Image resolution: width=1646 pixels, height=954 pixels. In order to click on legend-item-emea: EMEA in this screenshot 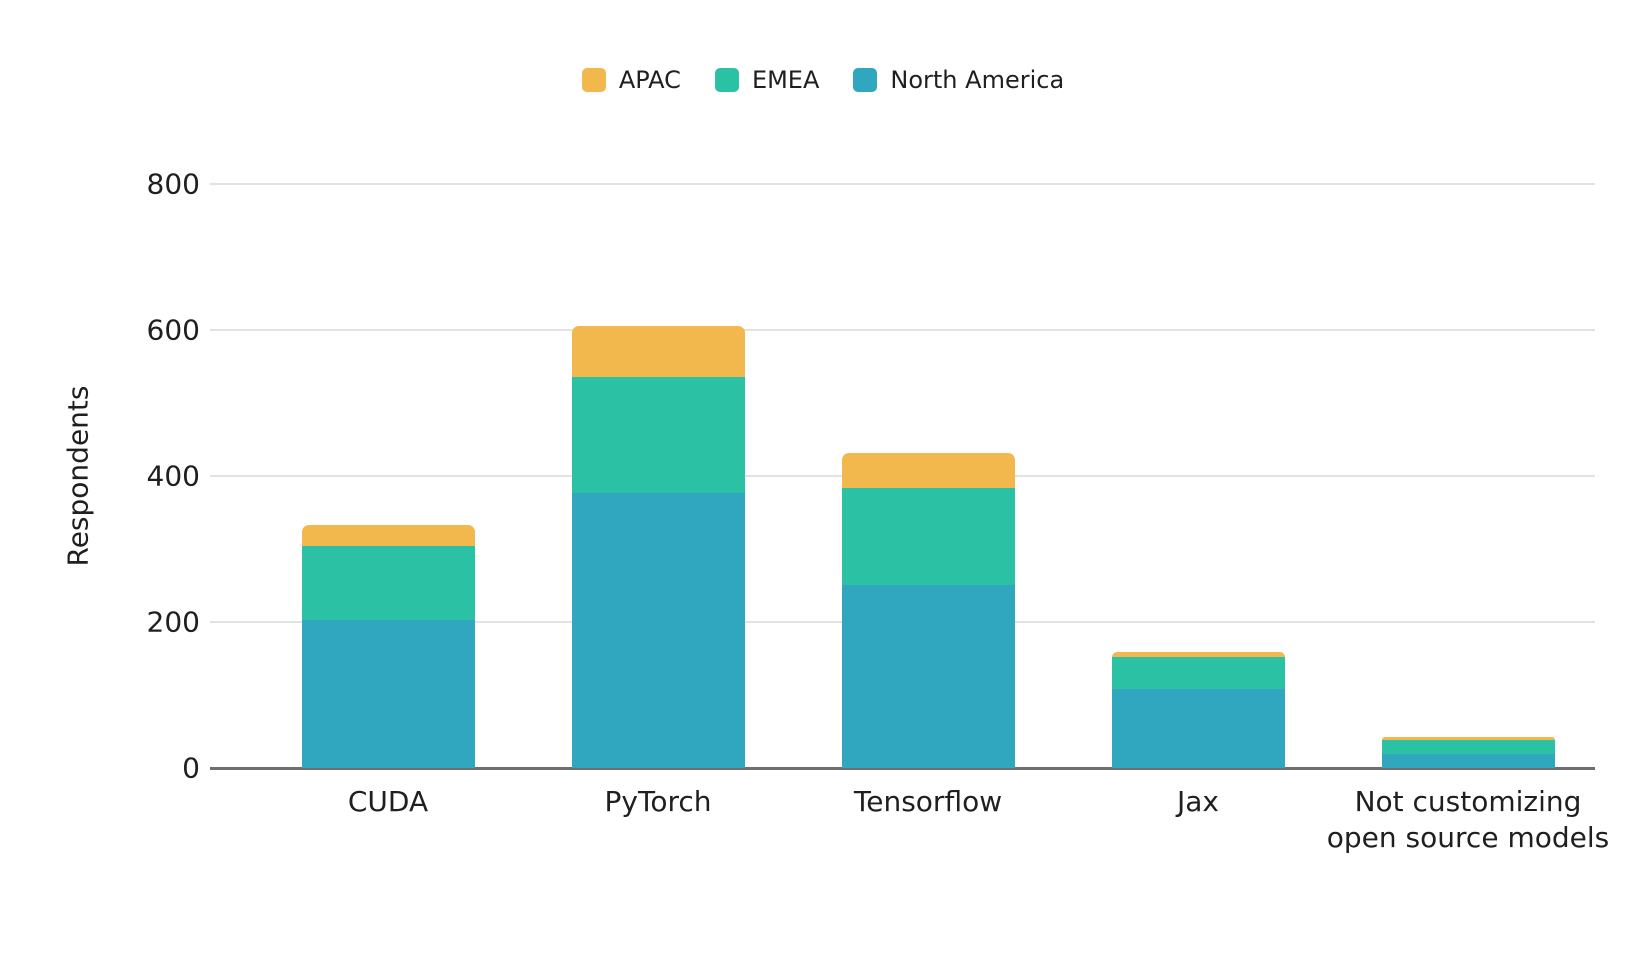, I will do `click(767, 80)`.